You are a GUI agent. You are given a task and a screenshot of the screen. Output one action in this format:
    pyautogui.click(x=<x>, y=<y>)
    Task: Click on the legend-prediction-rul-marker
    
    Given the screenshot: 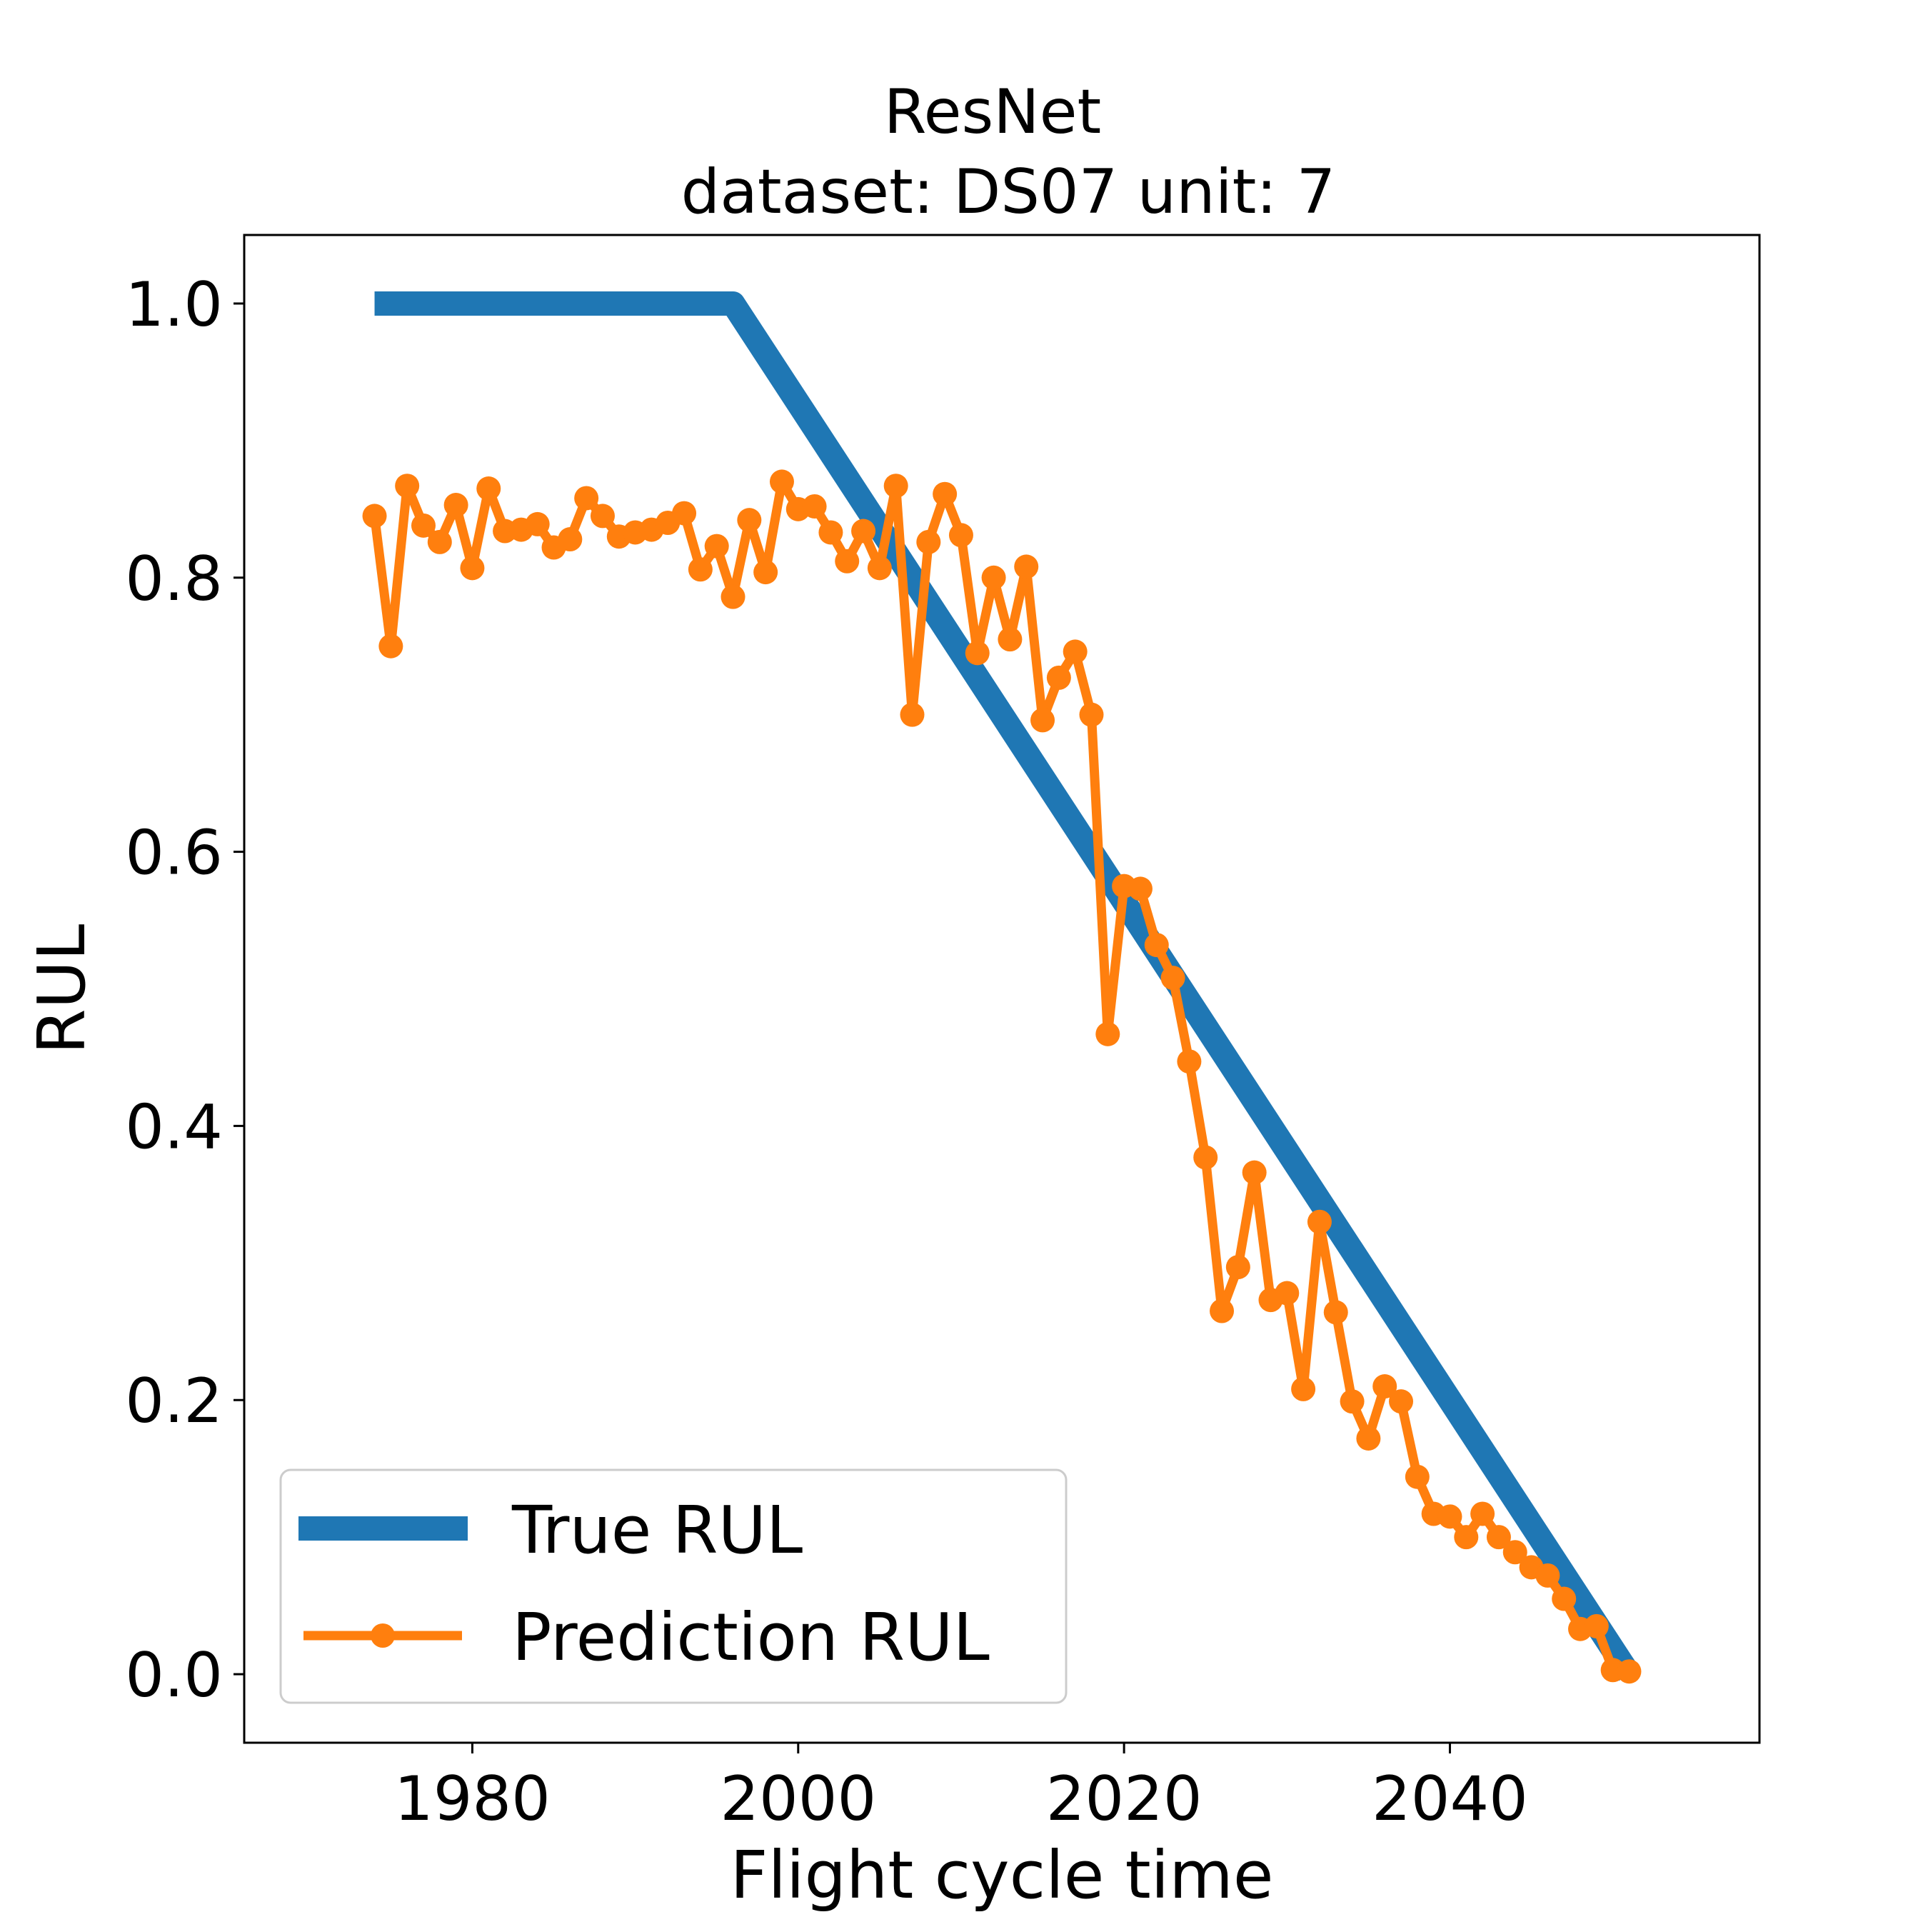 What is the action you would take?
    pyautogui.click(x=383, y=1635)
    